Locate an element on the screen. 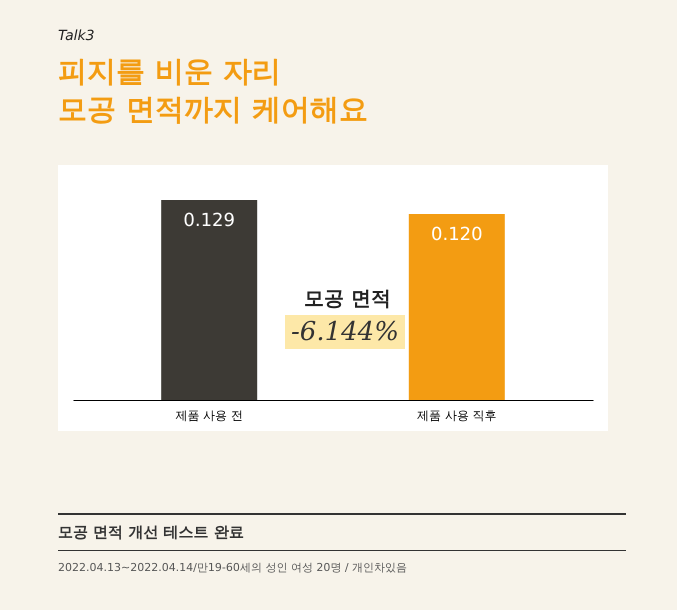 The height and width of the screenshot is (610, 677). annotation: 모공 면적 is located at coordinates (347, 298).